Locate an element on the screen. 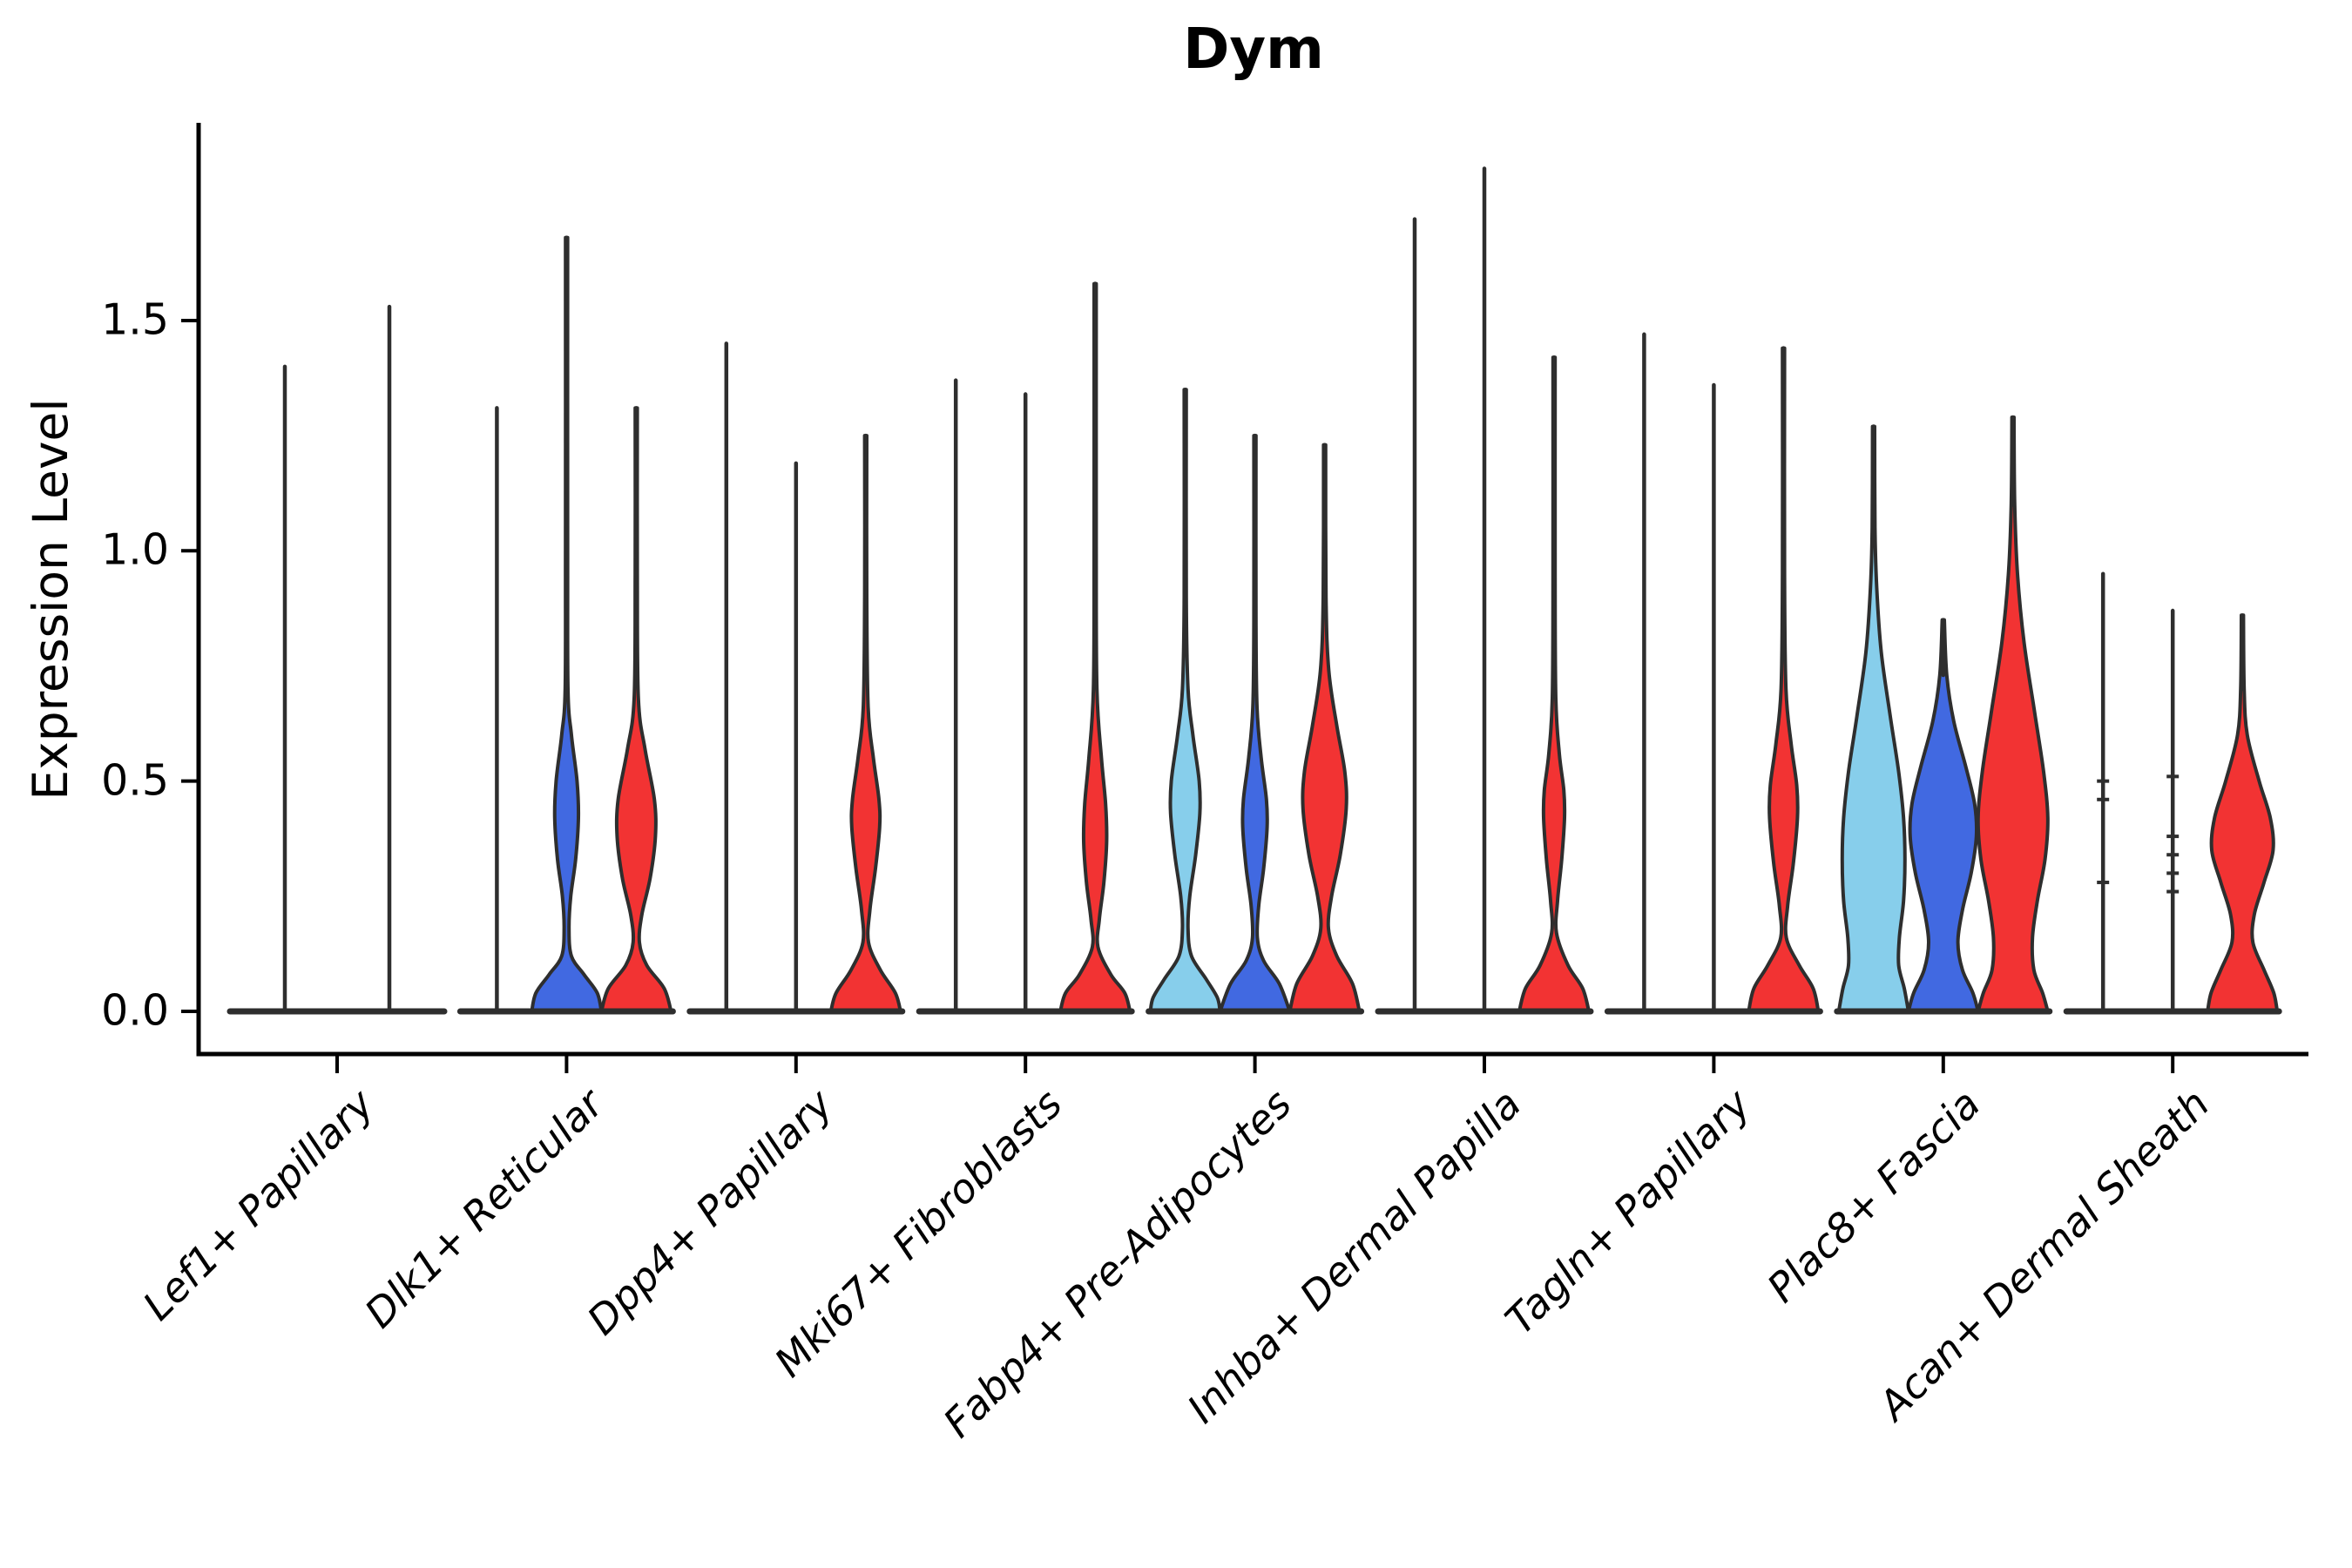  y-tick-label: 0.0 is located at coordinates (135, 1011).